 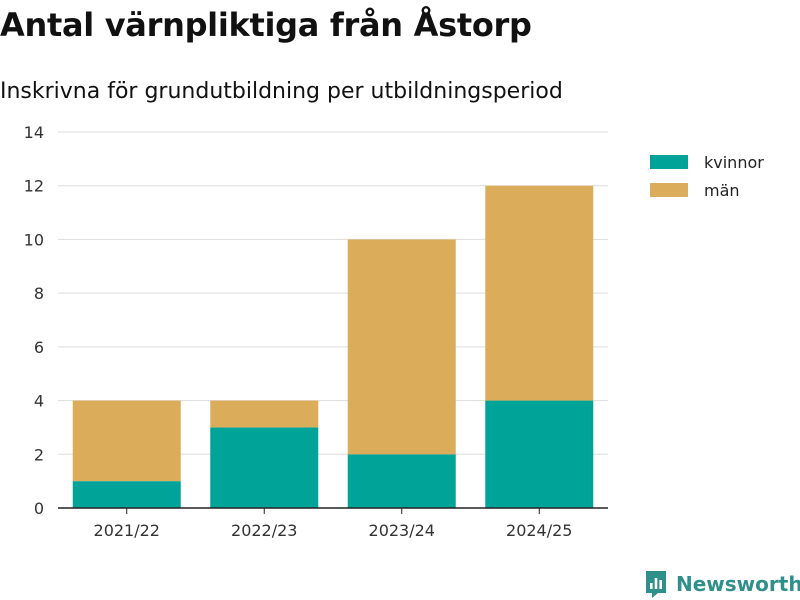 I want to click on brand-name: Newsworthy, so click(x=738, y=584).